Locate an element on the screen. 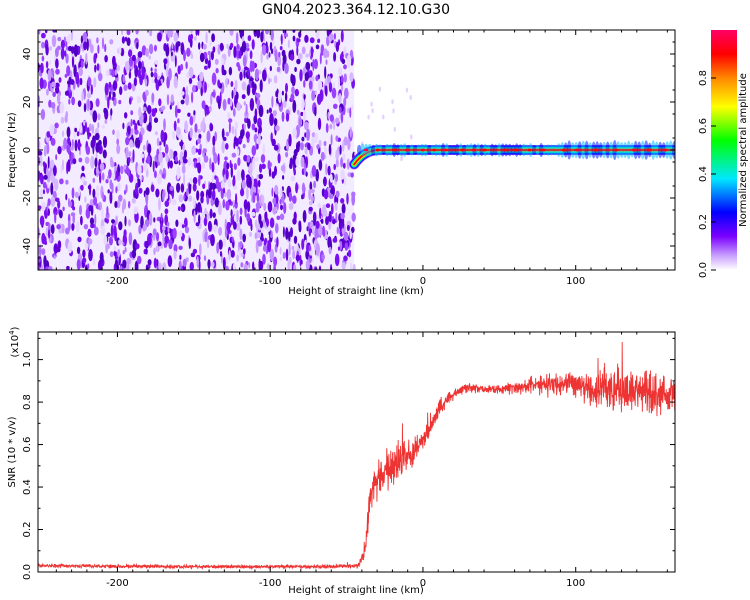 This screenshot has width=750, height=600. x-tick-label: 100 is located at coordinates (575, 281).